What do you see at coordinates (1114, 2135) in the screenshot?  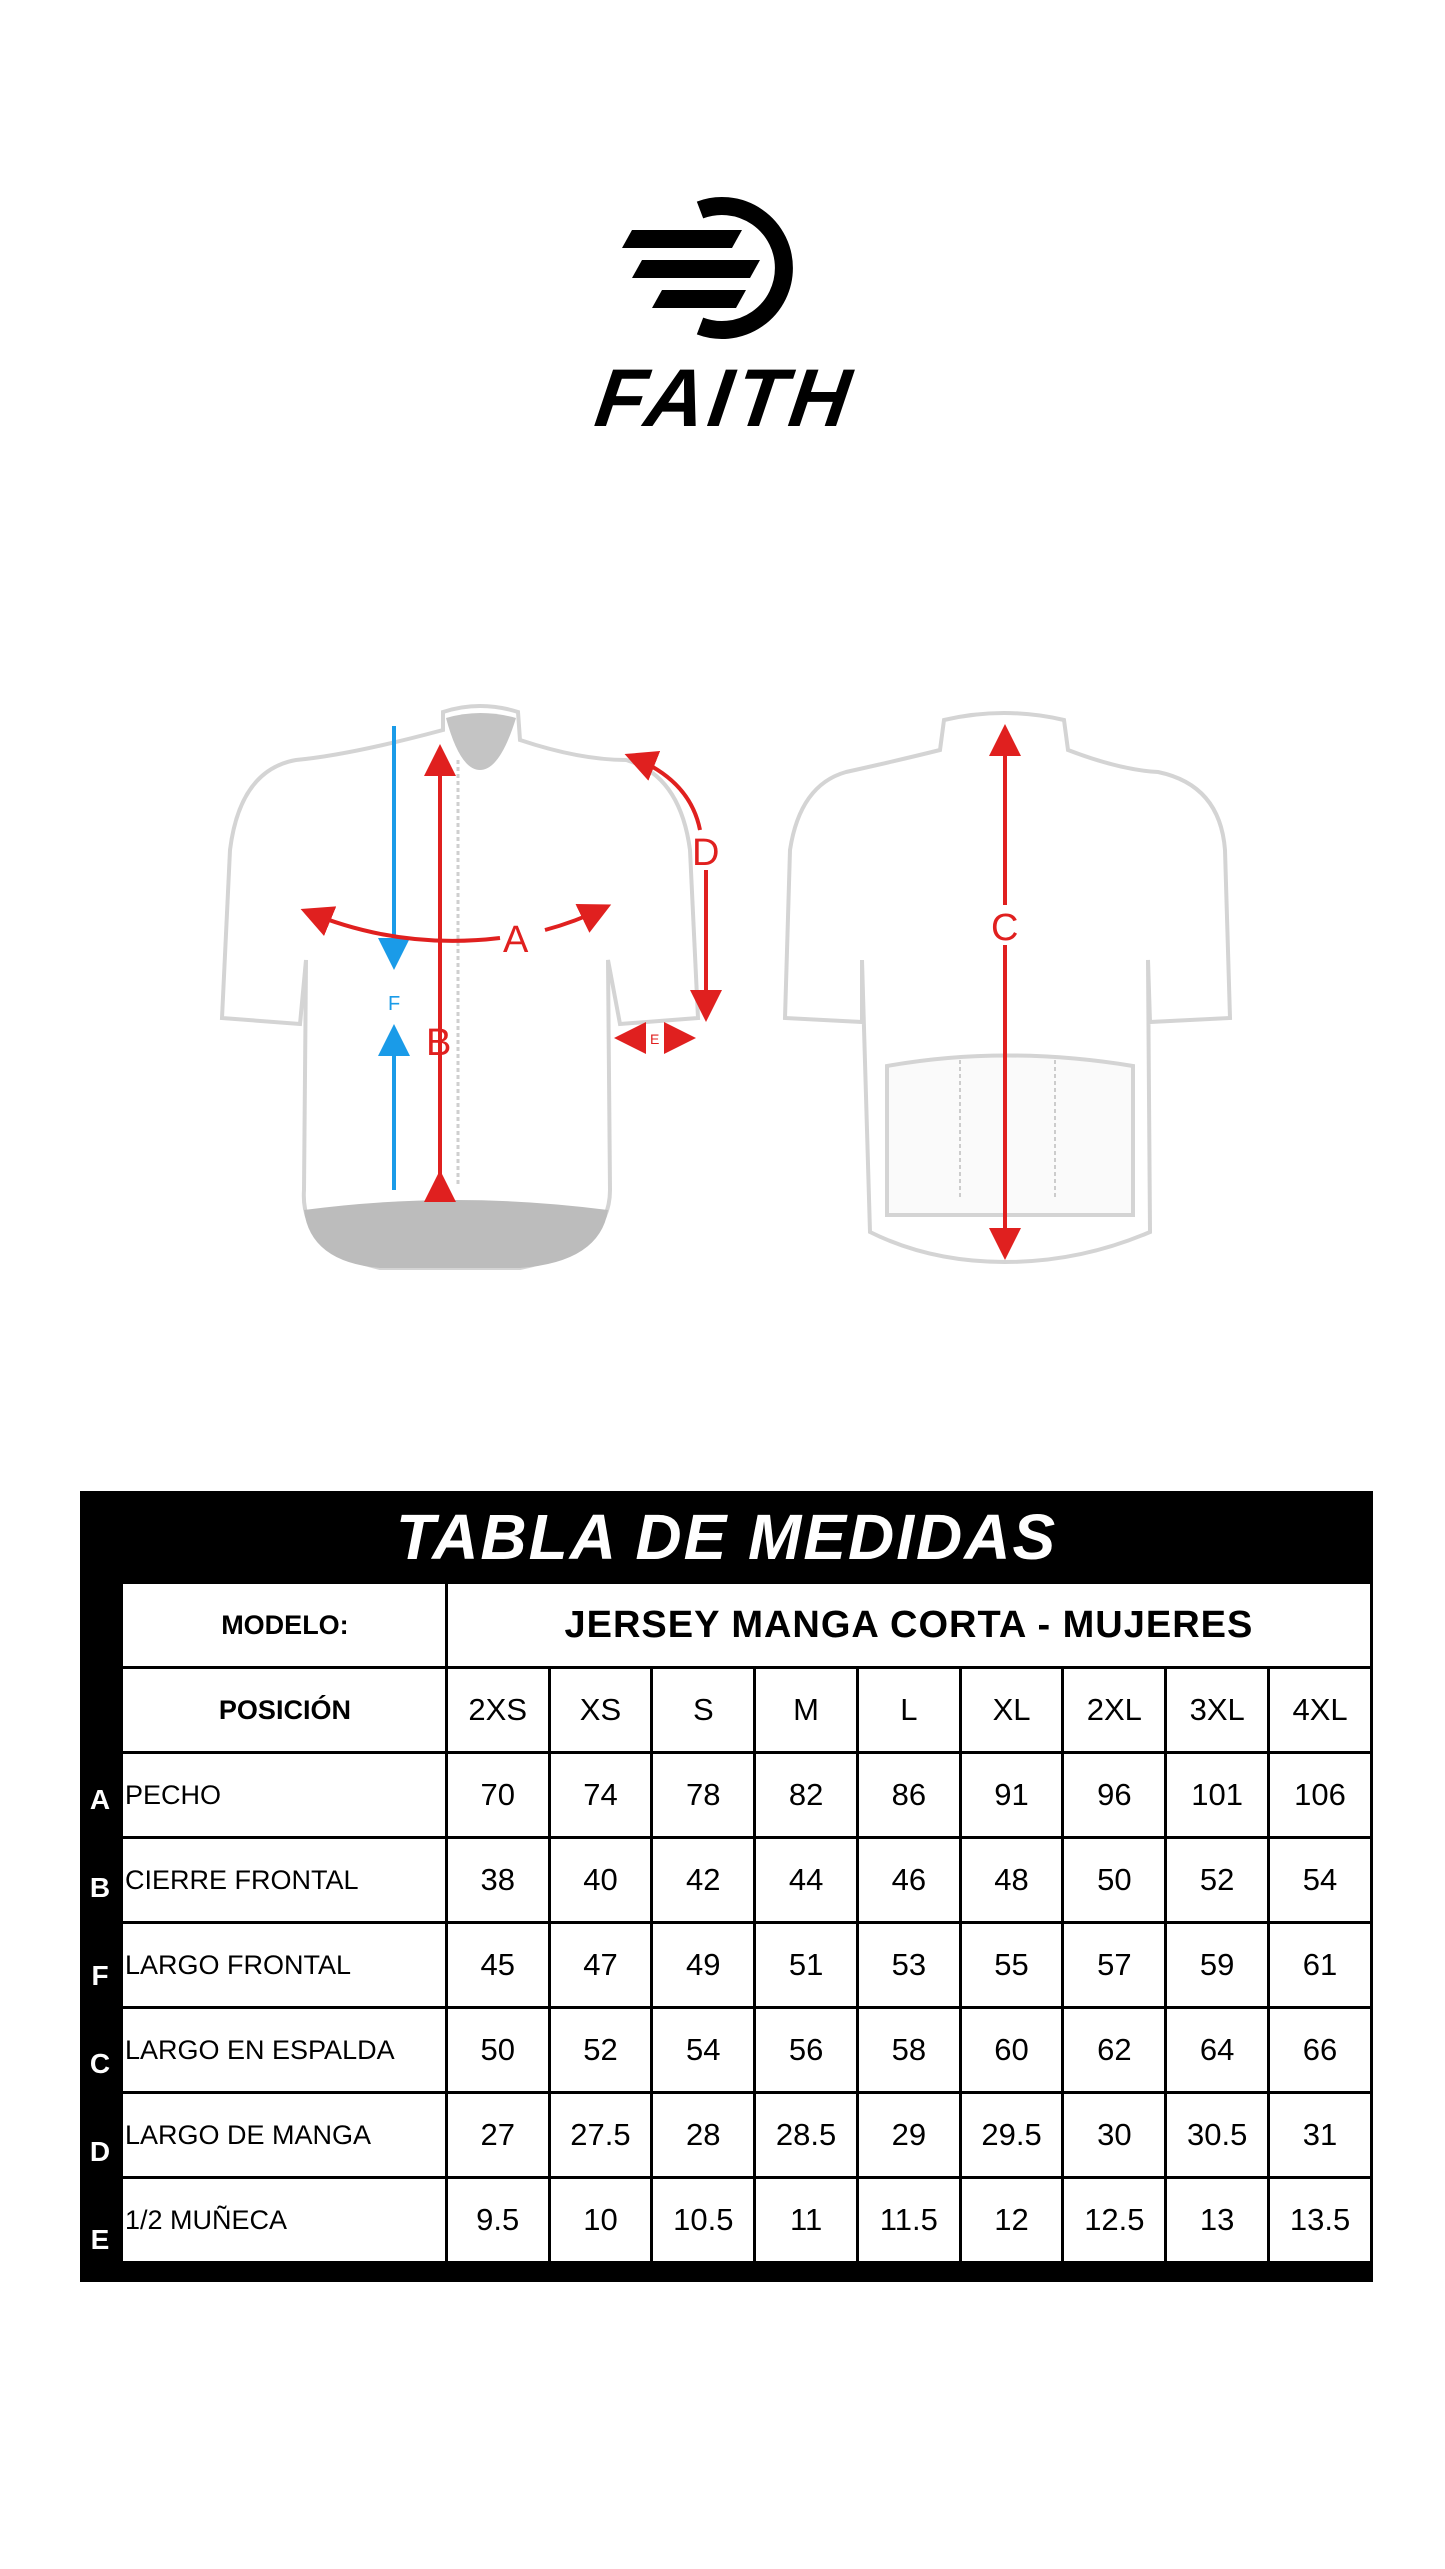 I see `measure-value: 30` at bounding box center [1114, 2135].